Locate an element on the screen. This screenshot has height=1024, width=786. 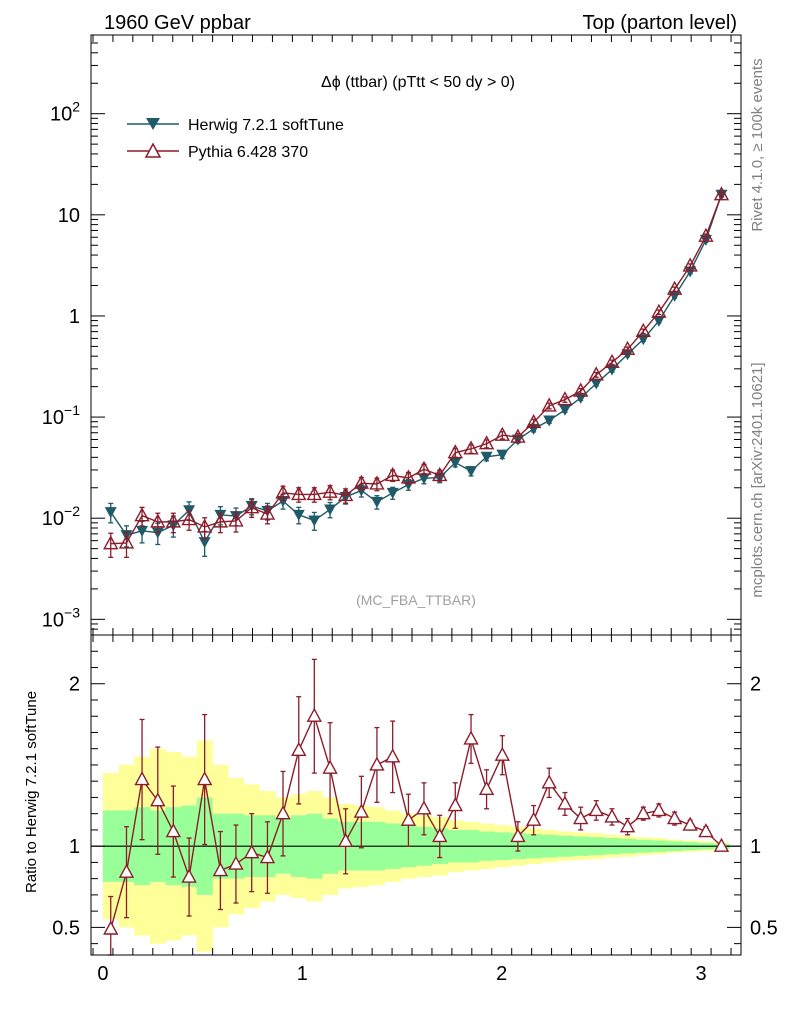
mcplots-label: mcplots.cern.ch [arXiv:2401.10621] is located at coordinates (757, 479).